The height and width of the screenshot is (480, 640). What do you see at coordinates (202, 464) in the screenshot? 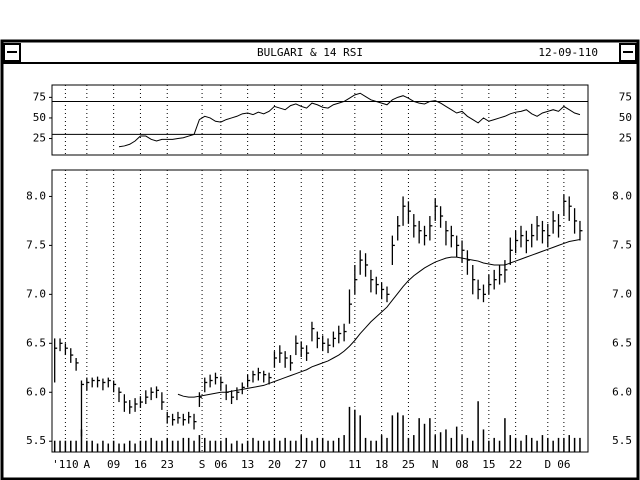
I see `x-tick-label: S` at bounding box center [202, 464].